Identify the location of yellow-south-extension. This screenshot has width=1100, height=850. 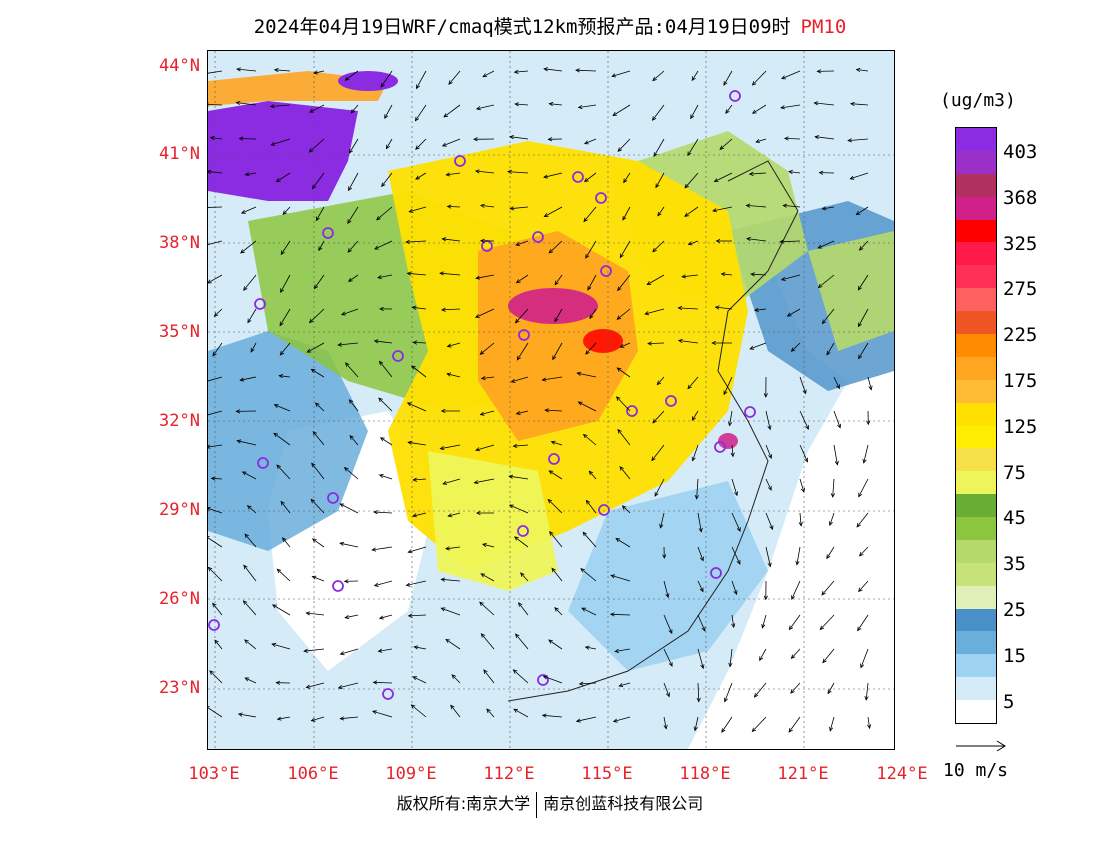
(493, 521).